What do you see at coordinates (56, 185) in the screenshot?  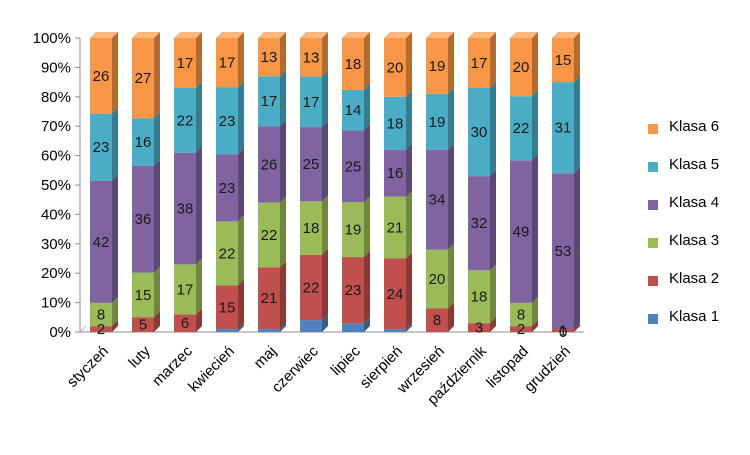 I see `y-tick-label: 50%` at bounding box center [56, 185].